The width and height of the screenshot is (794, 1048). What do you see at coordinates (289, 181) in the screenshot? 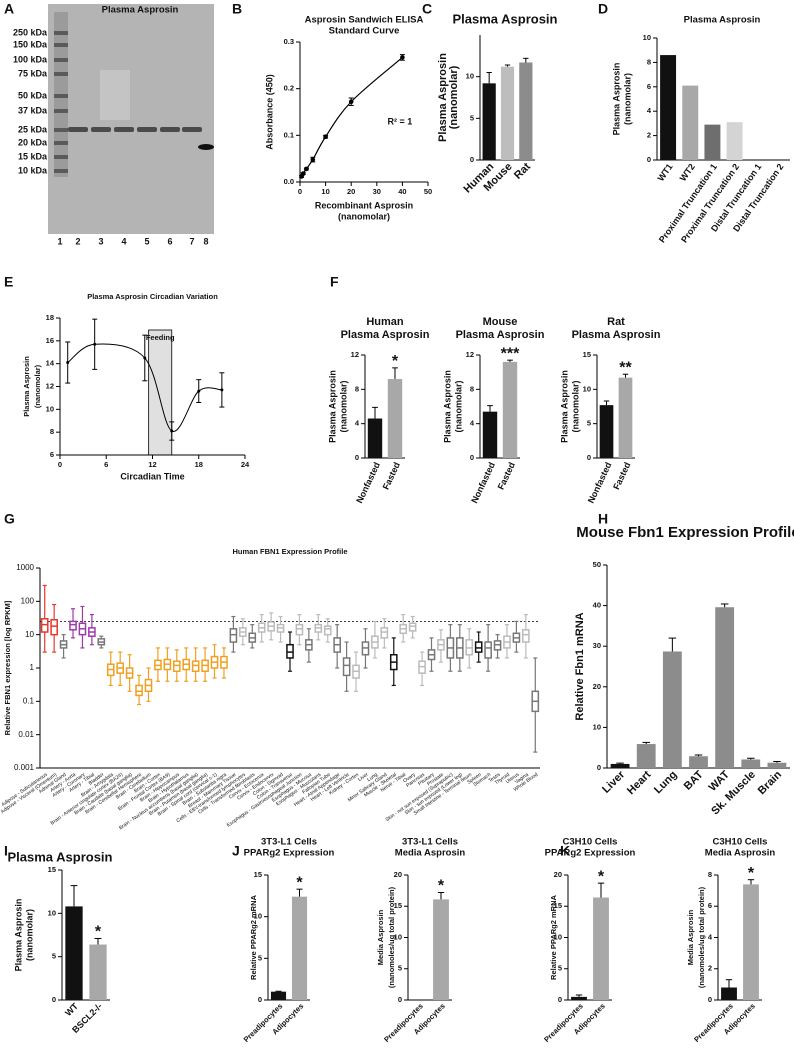
I see `y-tick-label: 0.0` at bounding box center [289, 181].